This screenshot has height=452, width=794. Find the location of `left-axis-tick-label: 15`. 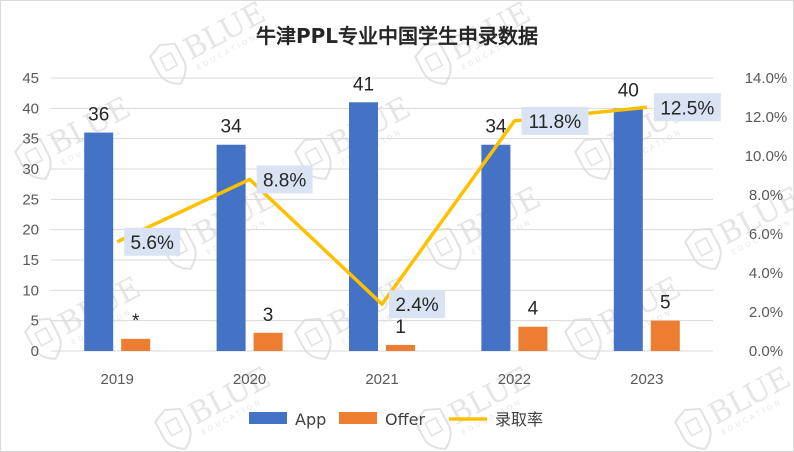

left-axis-tick-label: 15 is located at coordinates (30, 260).